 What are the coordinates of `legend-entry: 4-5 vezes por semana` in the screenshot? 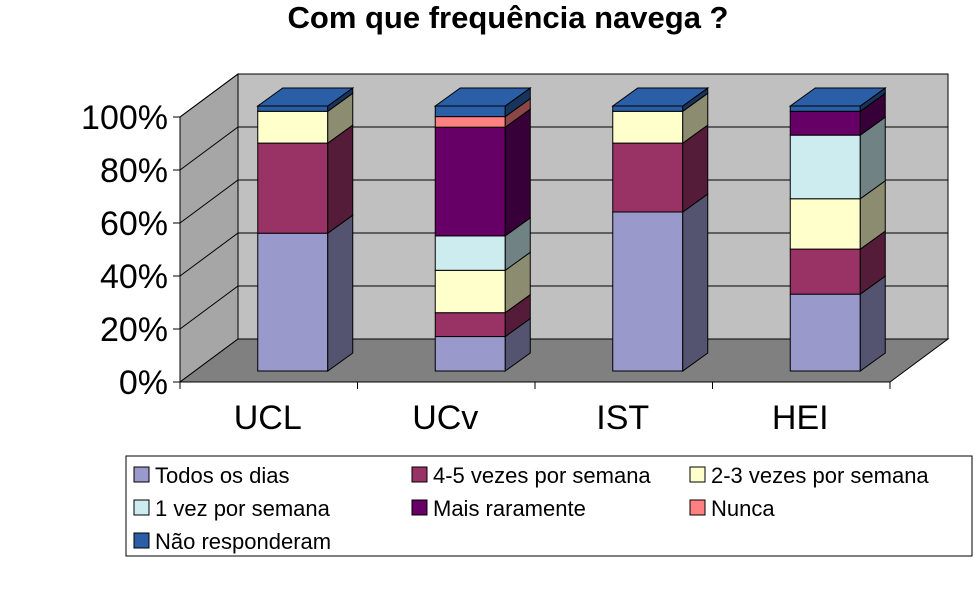 It's located at (531, 475).